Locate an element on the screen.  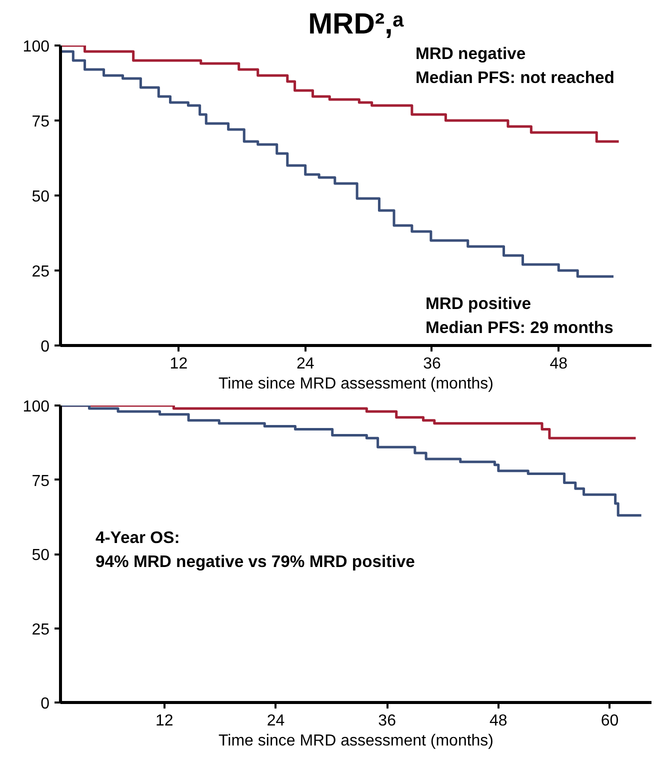
annotation: Median PFS: not reached is located at coordinates (515, 77).